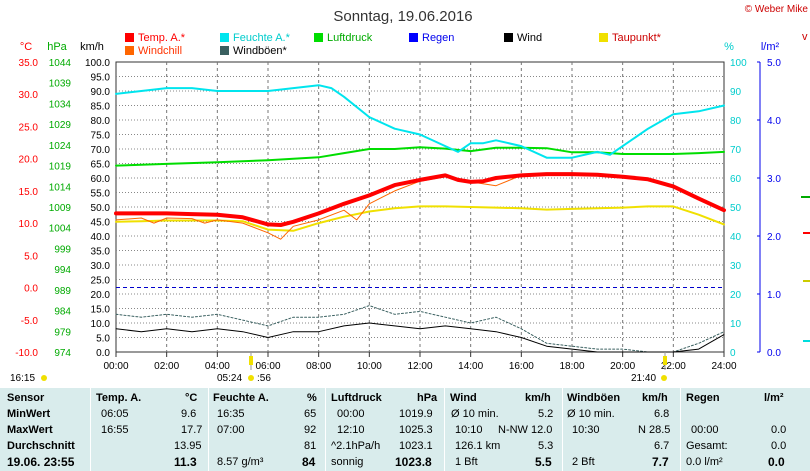  Describe the element at coordinates (736, 208) in the screenshot. I see `humidity-tick-label: 50` at that location.